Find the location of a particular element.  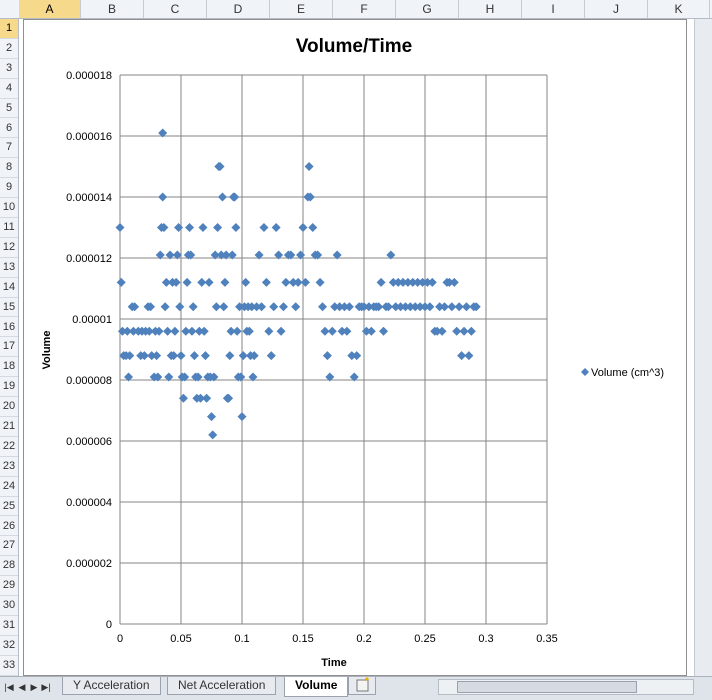

column-header-a: A is located at coordinates (50, 9).